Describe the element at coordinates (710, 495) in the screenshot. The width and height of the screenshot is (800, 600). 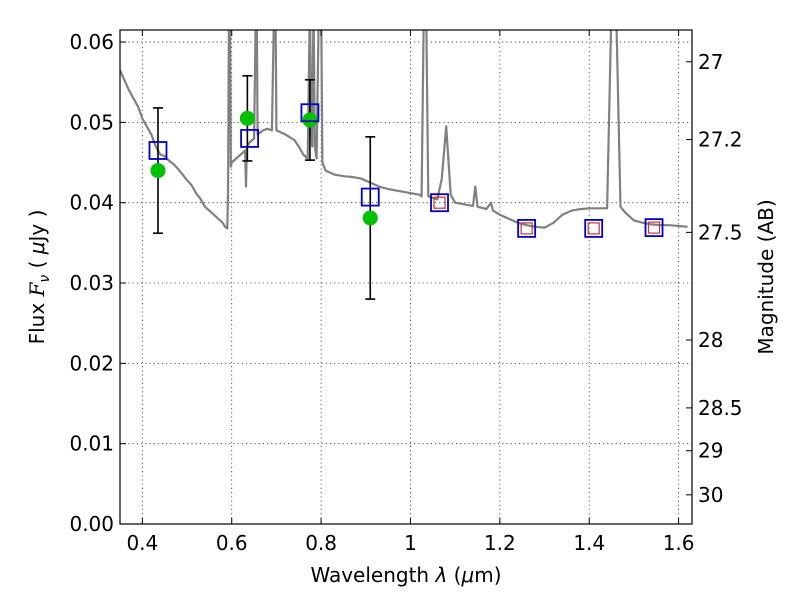
I see `y2-tick-label: 30` at that location.